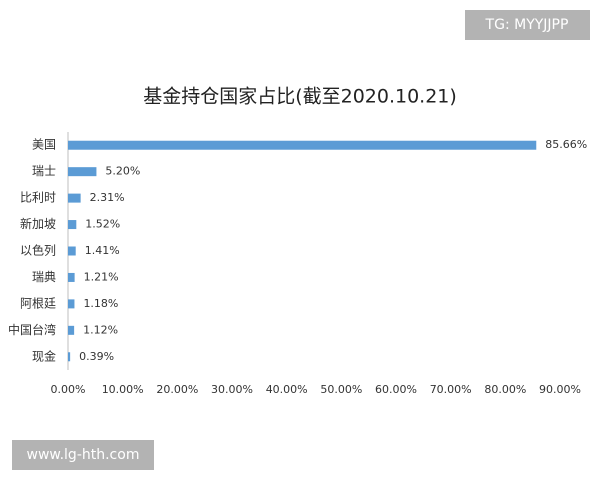  What do you see at coordinates (44, 355) in the screenshot?
I see `y-tick-label: 现金` at bounding box center [44, 355].